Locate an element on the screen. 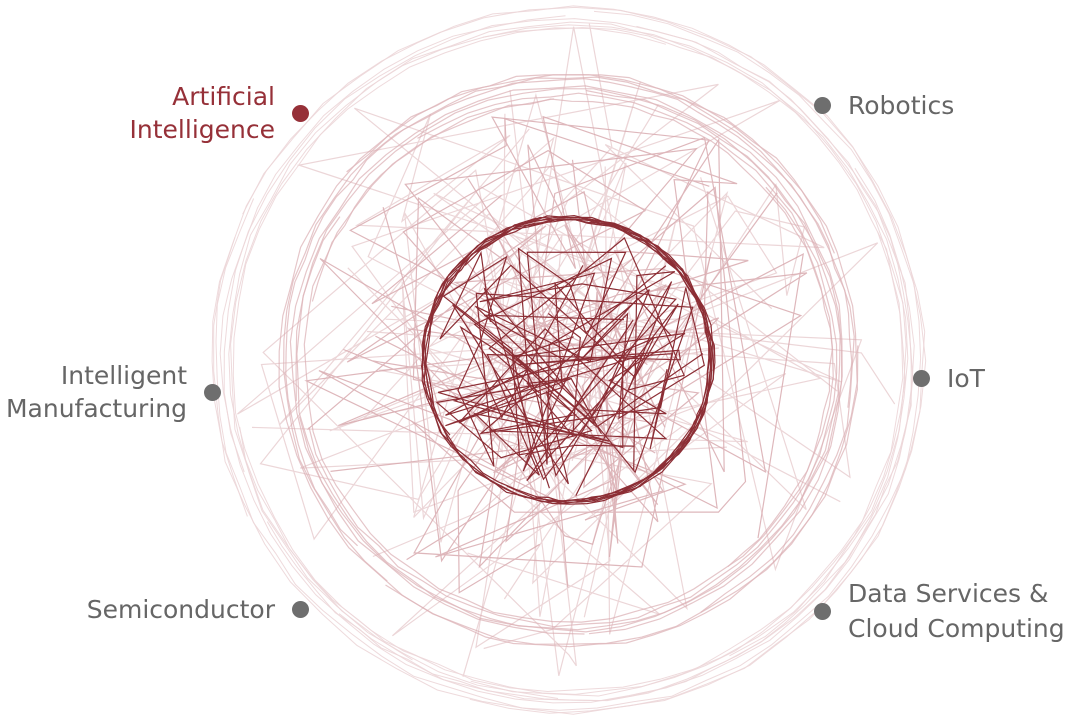  node-data-services-label: Data Services & Cloud Computing is located at coordinates (956, 611).